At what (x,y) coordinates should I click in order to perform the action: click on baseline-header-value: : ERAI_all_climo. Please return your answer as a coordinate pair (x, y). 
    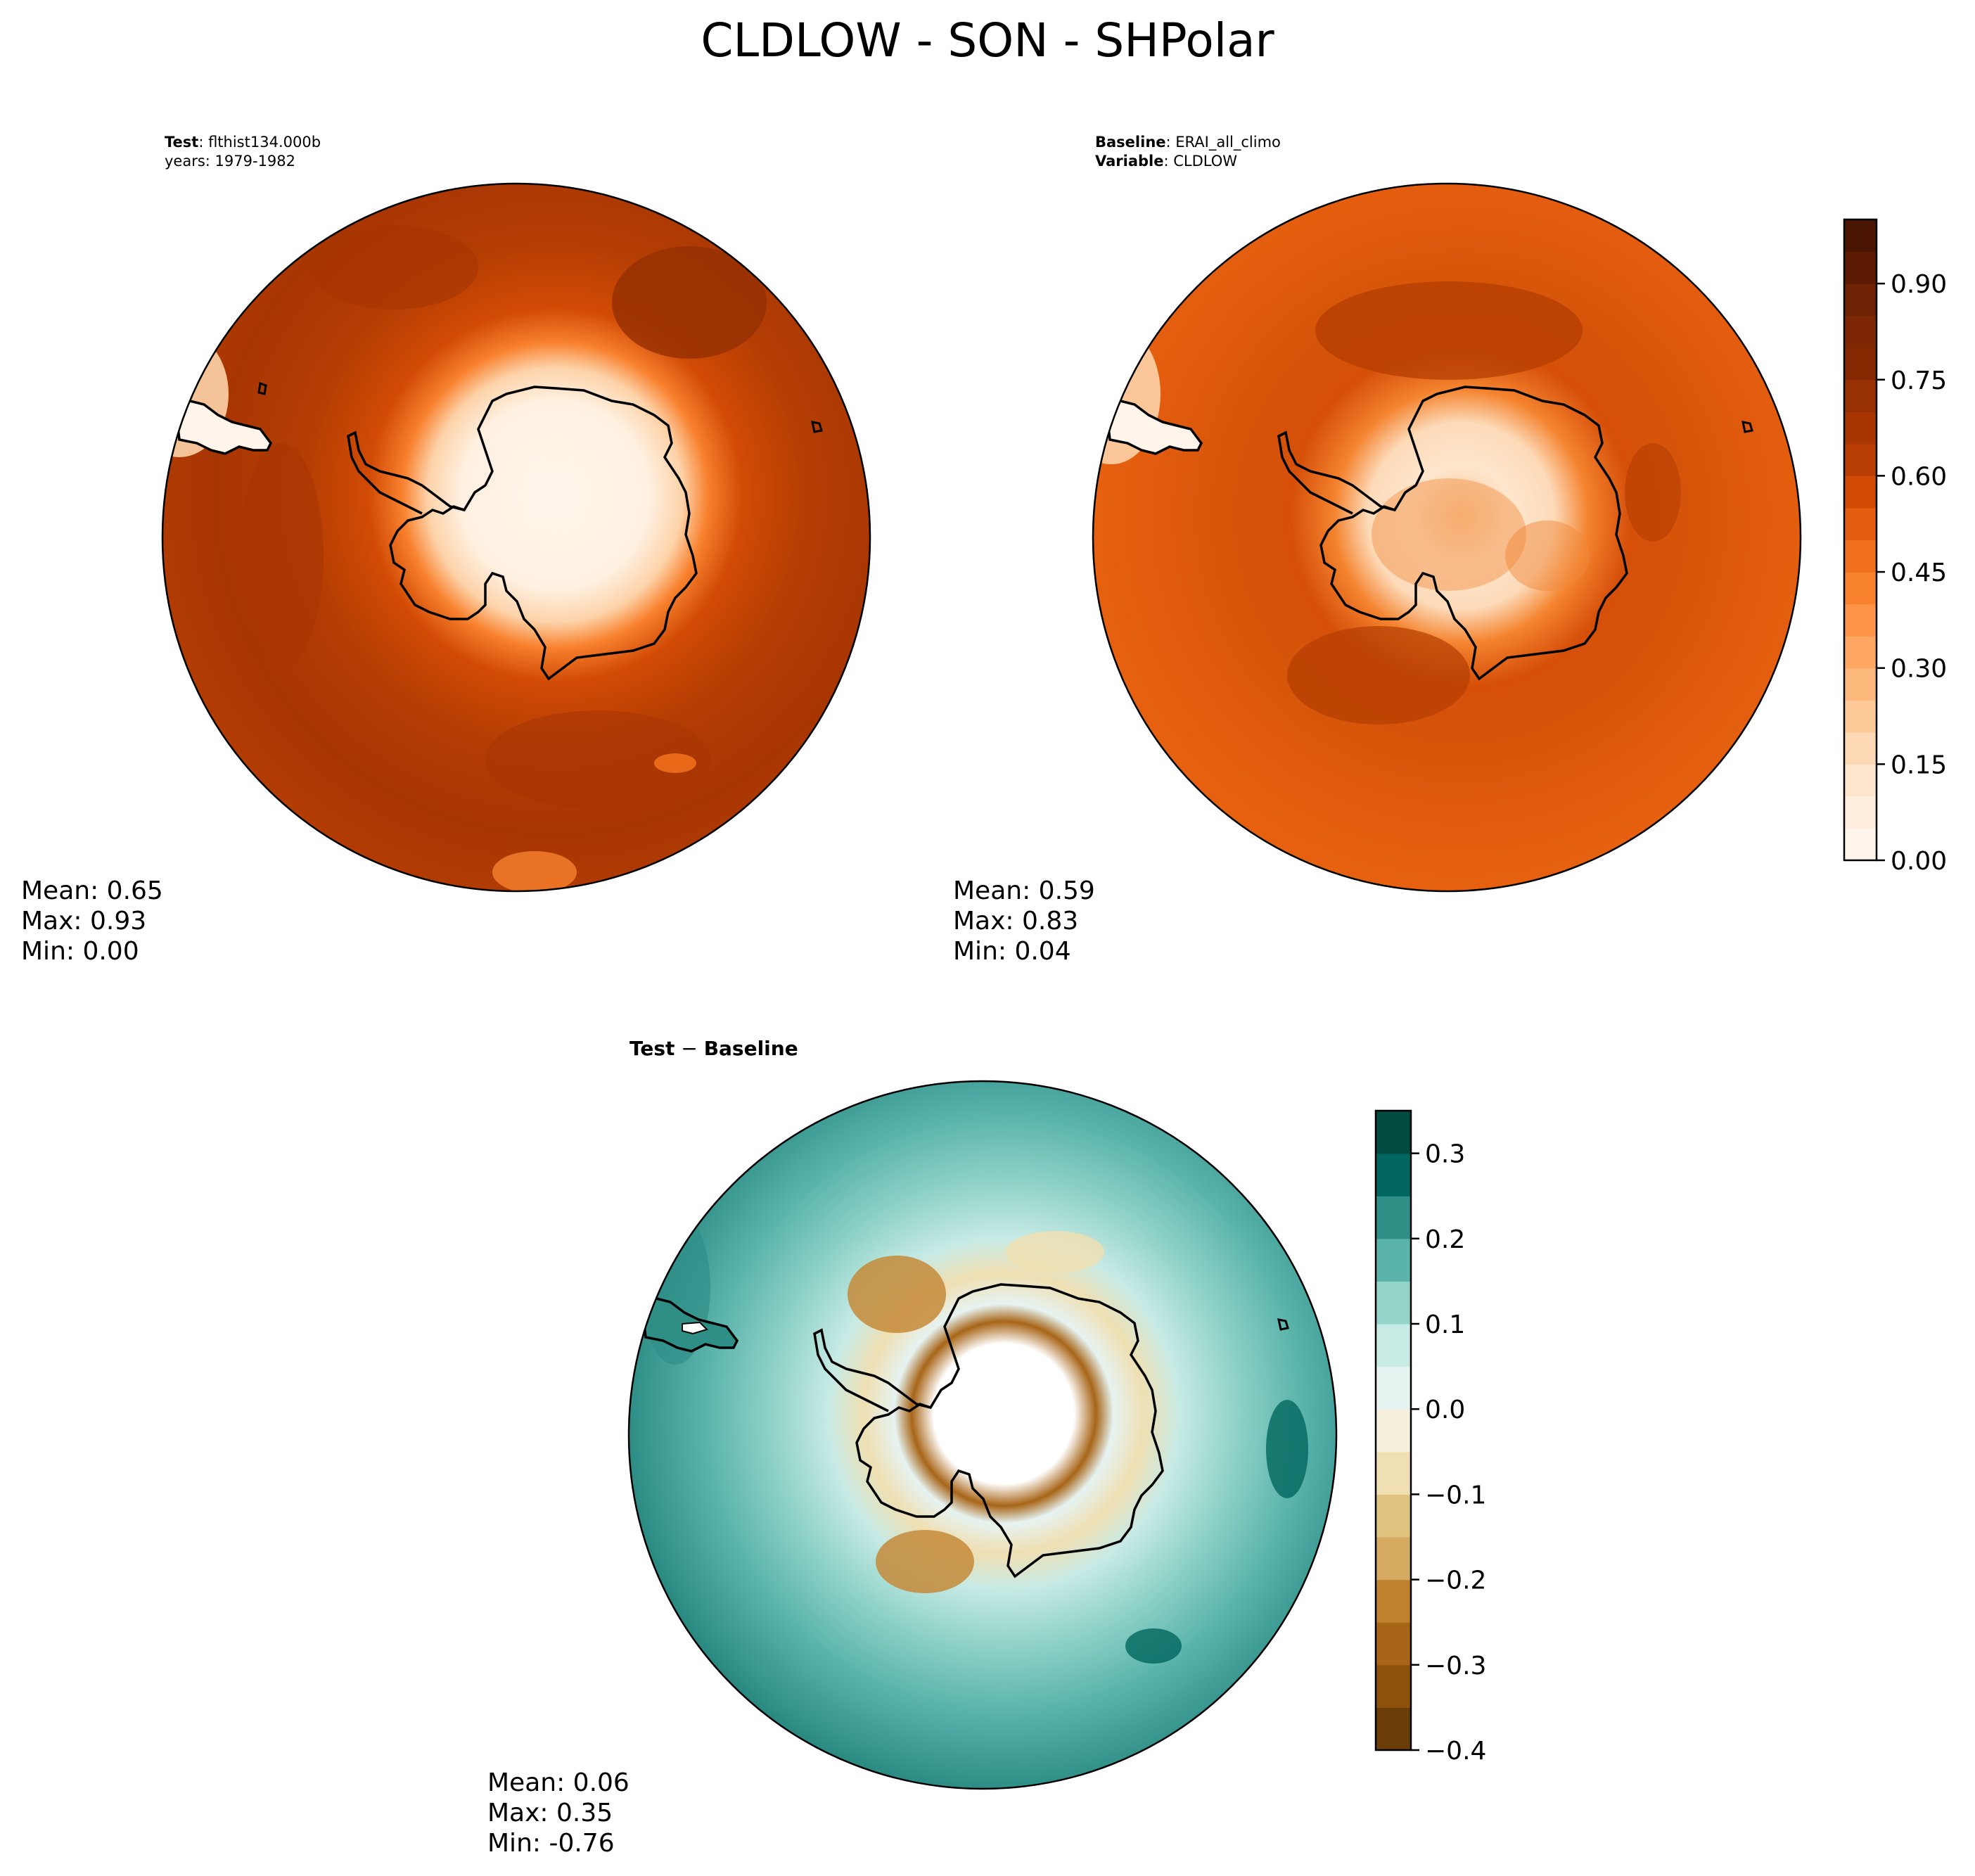
    Looking at the image, I should click on (1223, 142).